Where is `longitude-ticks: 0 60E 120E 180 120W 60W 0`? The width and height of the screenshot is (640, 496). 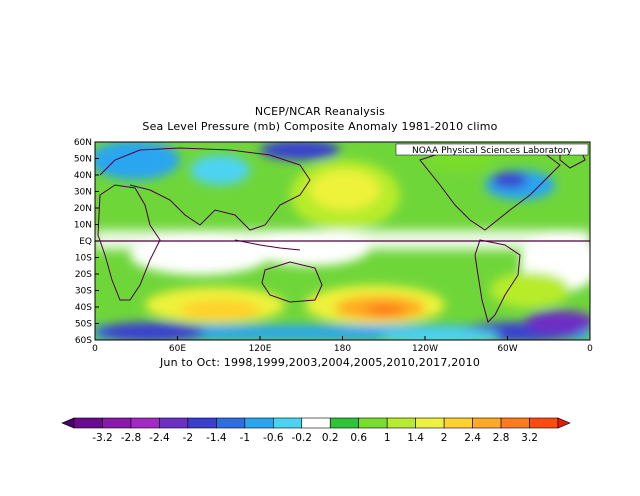 longitude-ticks: 0 60E 120E 180 120W 60W 0 is located at coordinates (342, 345).